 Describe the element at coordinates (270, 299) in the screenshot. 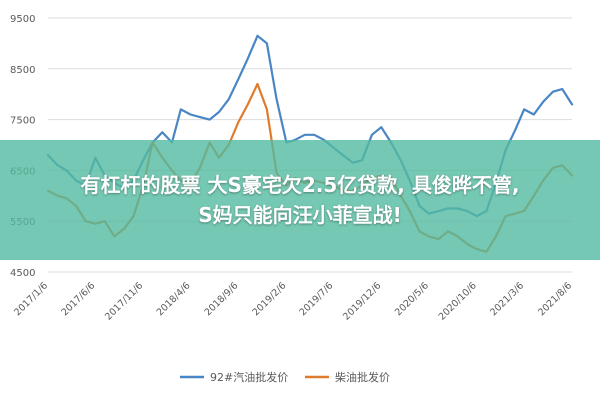

I see `x-tick-label: 2019/2/6` at that location.